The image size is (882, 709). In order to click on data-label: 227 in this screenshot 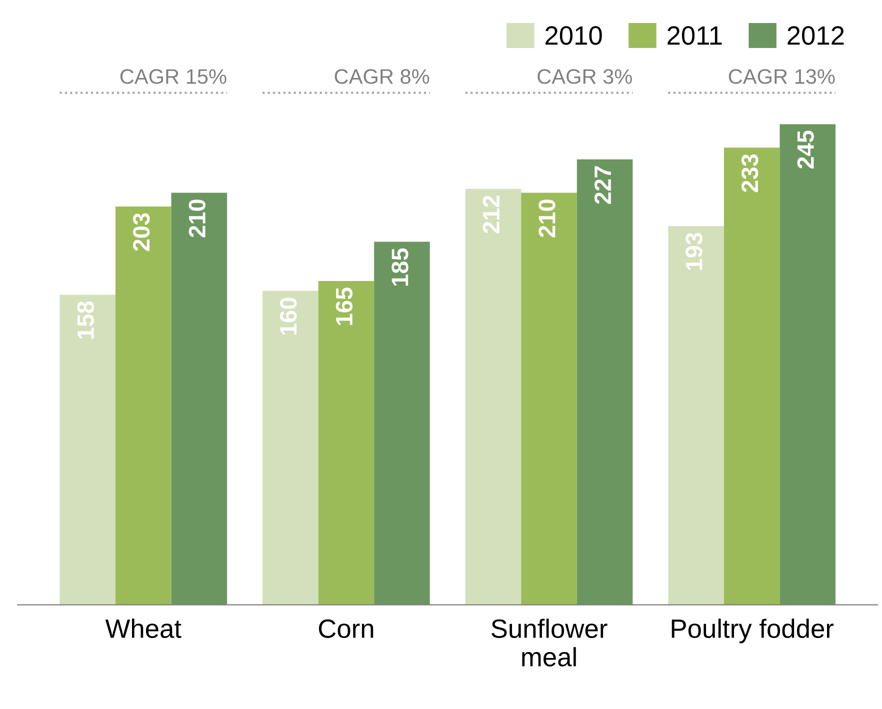, I will do `click(602, 185)`.